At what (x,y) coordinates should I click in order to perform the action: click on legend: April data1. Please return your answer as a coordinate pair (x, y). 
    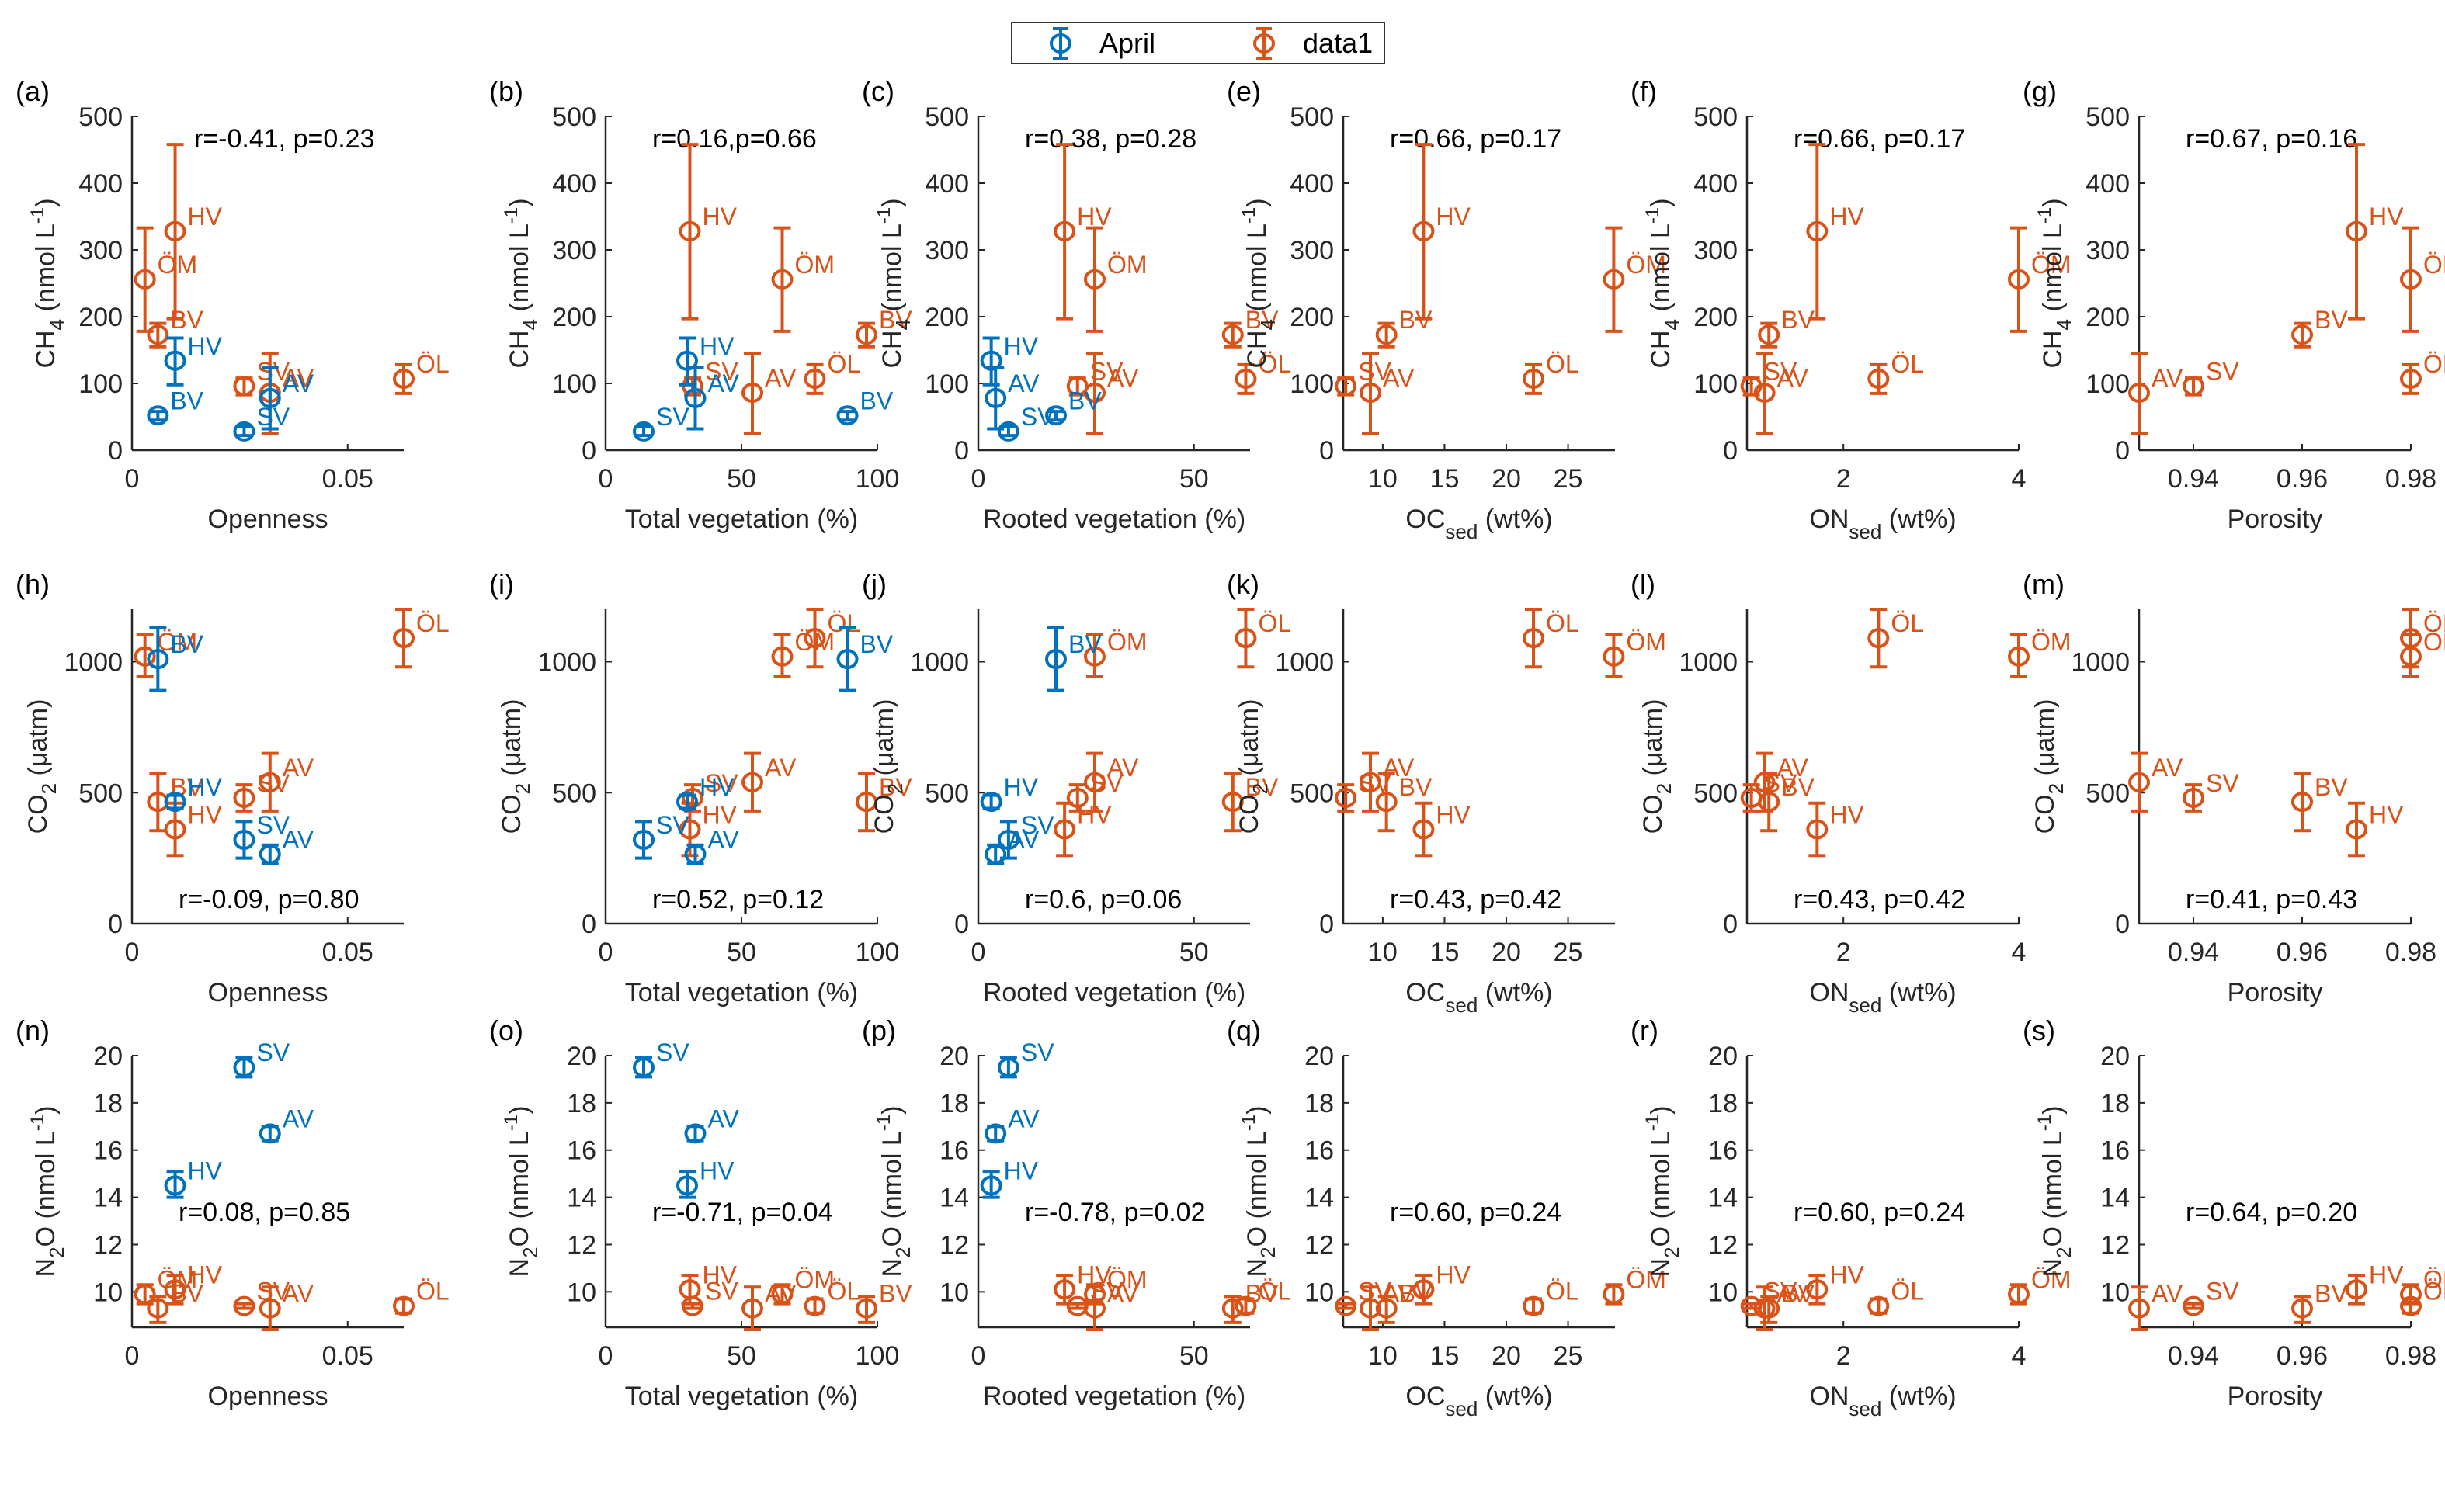
    Looking at the image, I should click on (1198, 43).